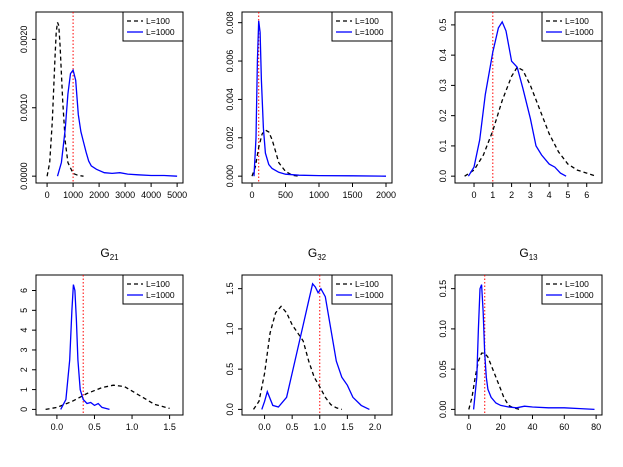 Image resolution: width=623 pixels, height=467 pixels. I want to click on y-tick-label: 6, so click(24, 290).